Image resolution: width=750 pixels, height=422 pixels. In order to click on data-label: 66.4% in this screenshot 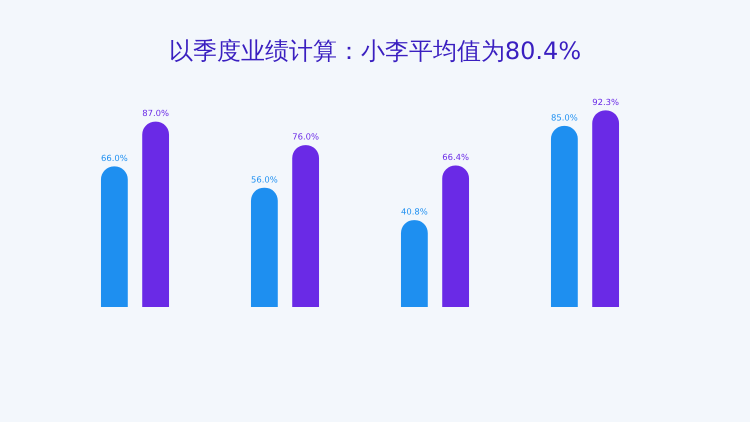, I will do `click(456, 157)`.